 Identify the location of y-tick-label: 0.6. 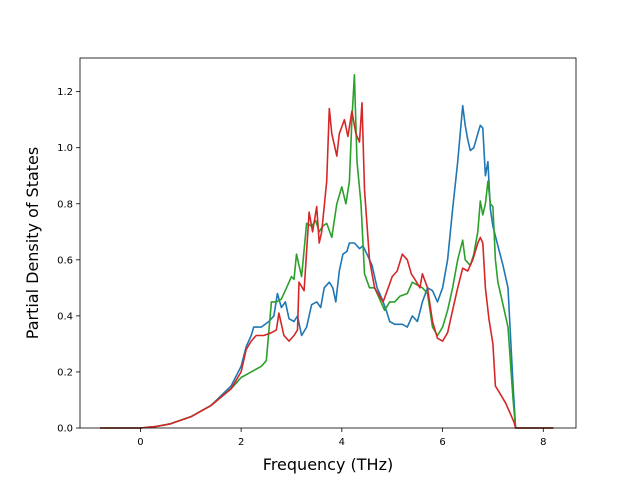
(65, 260).